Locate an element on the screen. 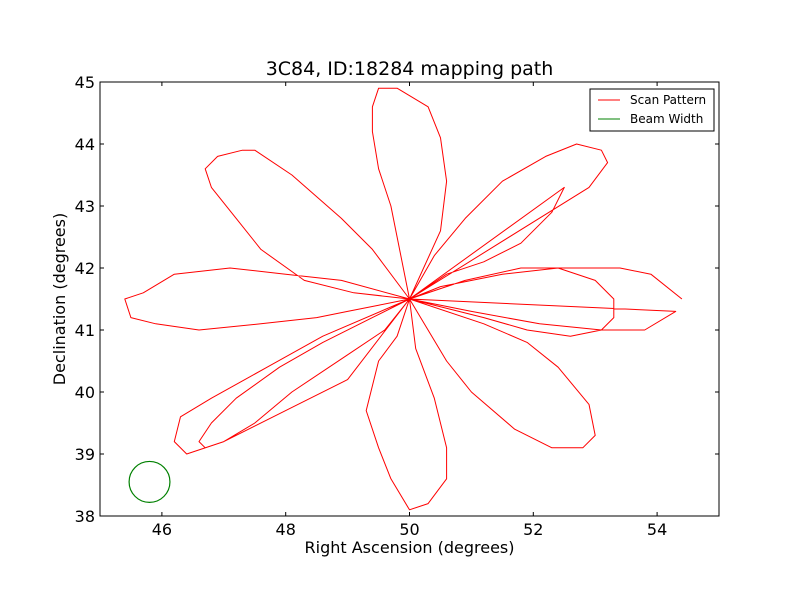 Image resolution: width=800 pixels, height=600 pixels. chart-title: 3C84, ID:18284 mapping path is located at coordinates (410, 69).